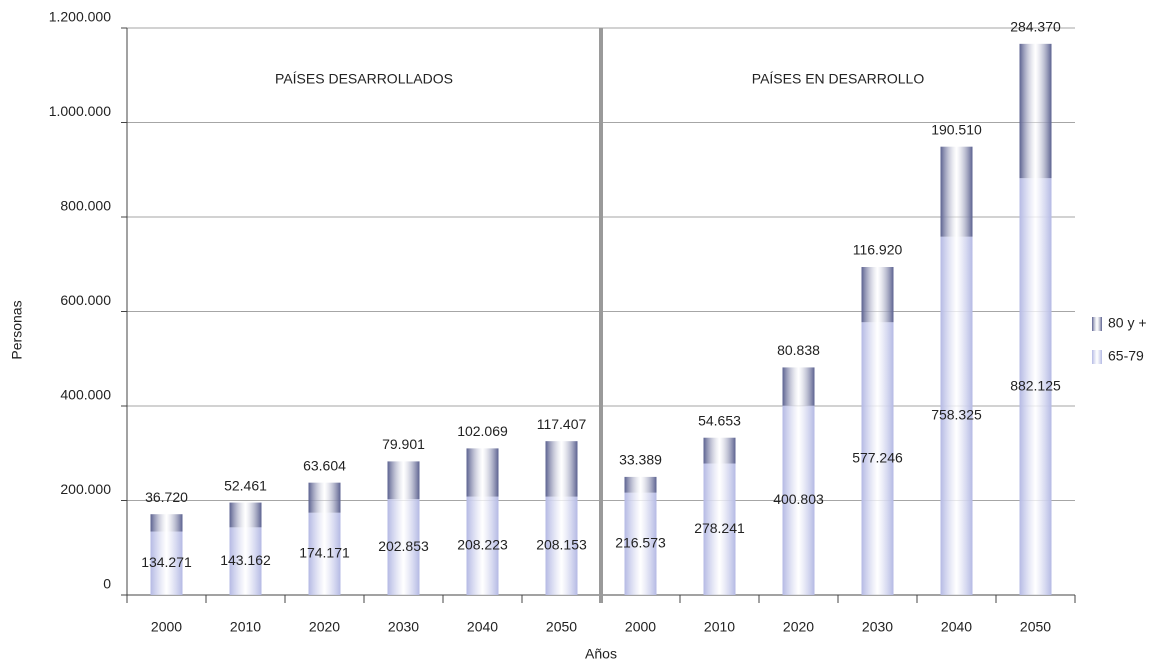 The image size is (1159, 663). Describe the element at coordinates (1035, 27) in the screenshot. I see `value-label: 284.370` at that location.